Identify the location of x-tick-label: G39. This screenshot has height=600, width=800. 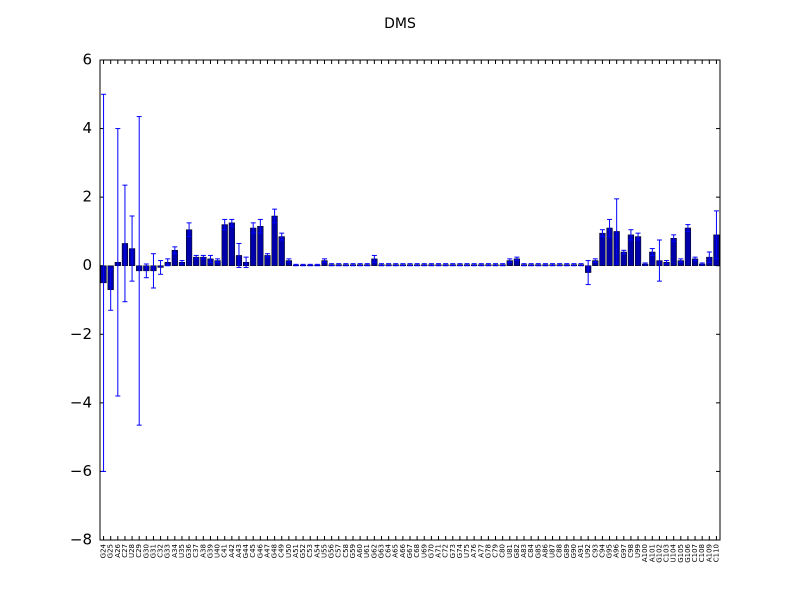
(210, 551).